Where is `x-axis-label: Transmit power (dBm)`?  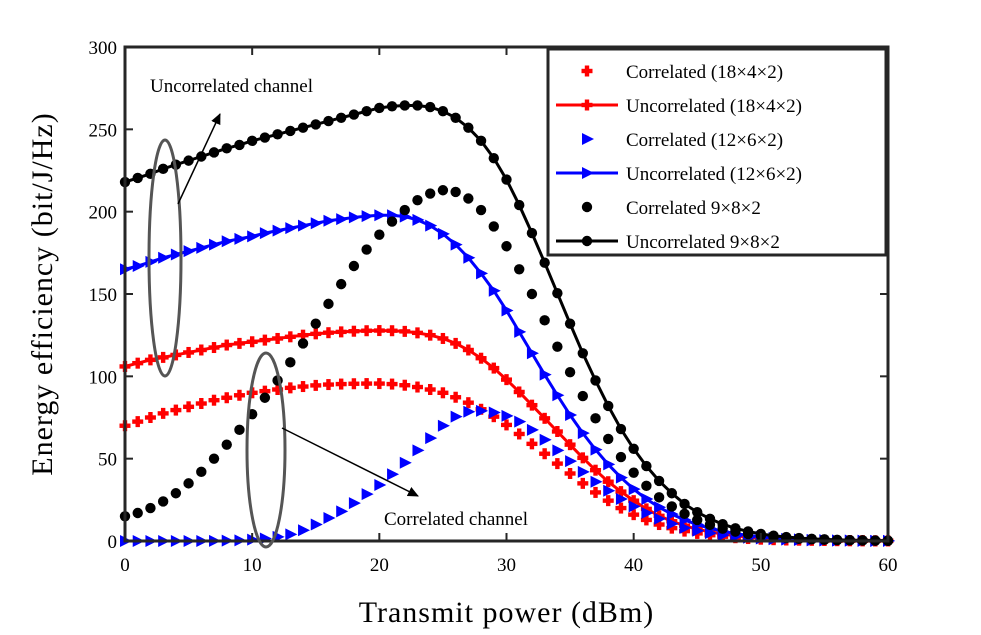
x-axis-label: Transmit power (dBm) is located at coordinates (507, 612).